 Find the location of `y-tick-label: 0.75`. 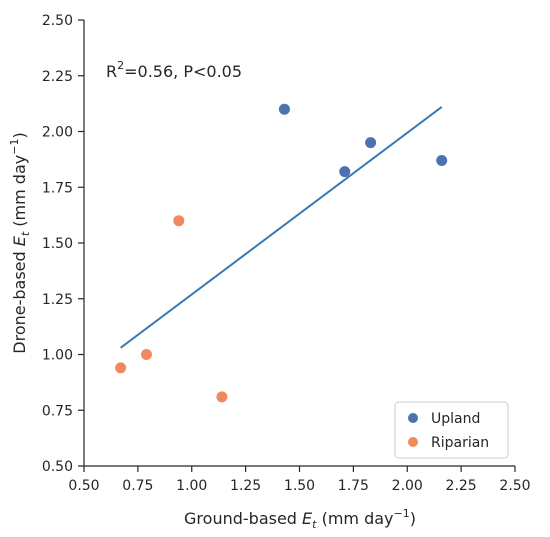

y-tick-label: 0.75 is located at coordinates (57, 411).